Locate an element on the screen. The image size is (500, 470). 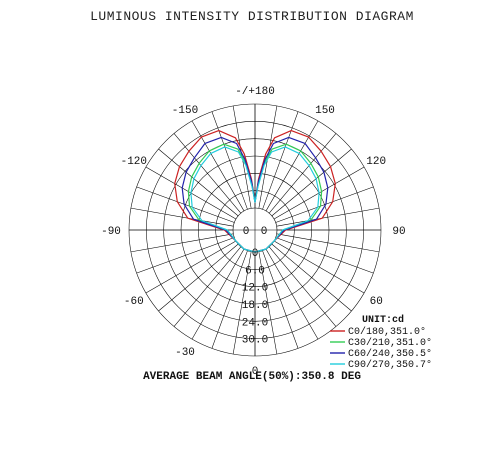
radial-tick-label: 24.0 is located at coordinates (255, 323).